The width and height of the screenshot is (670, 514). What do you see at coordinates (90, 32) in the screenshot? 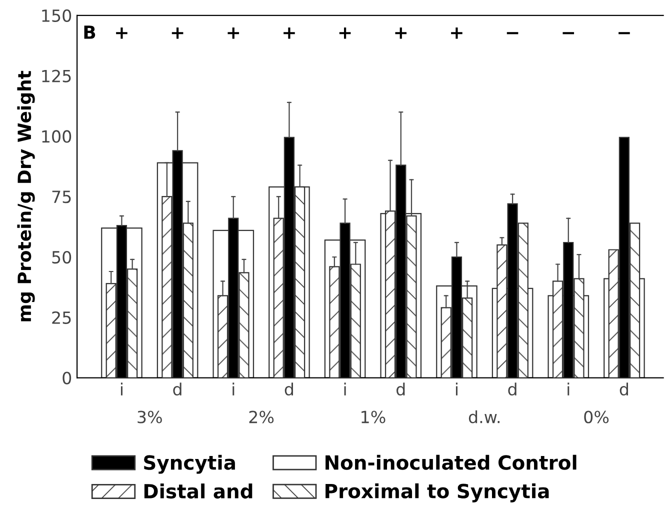
I see `annotation: B` at bounding box center [90, 32].